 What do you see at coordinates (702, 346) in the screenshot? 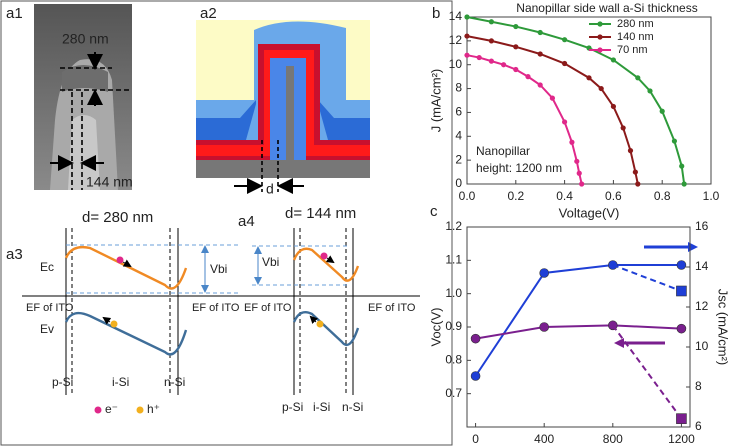
I see `y2-tick-label: 10` at bounding box center [702, 346].